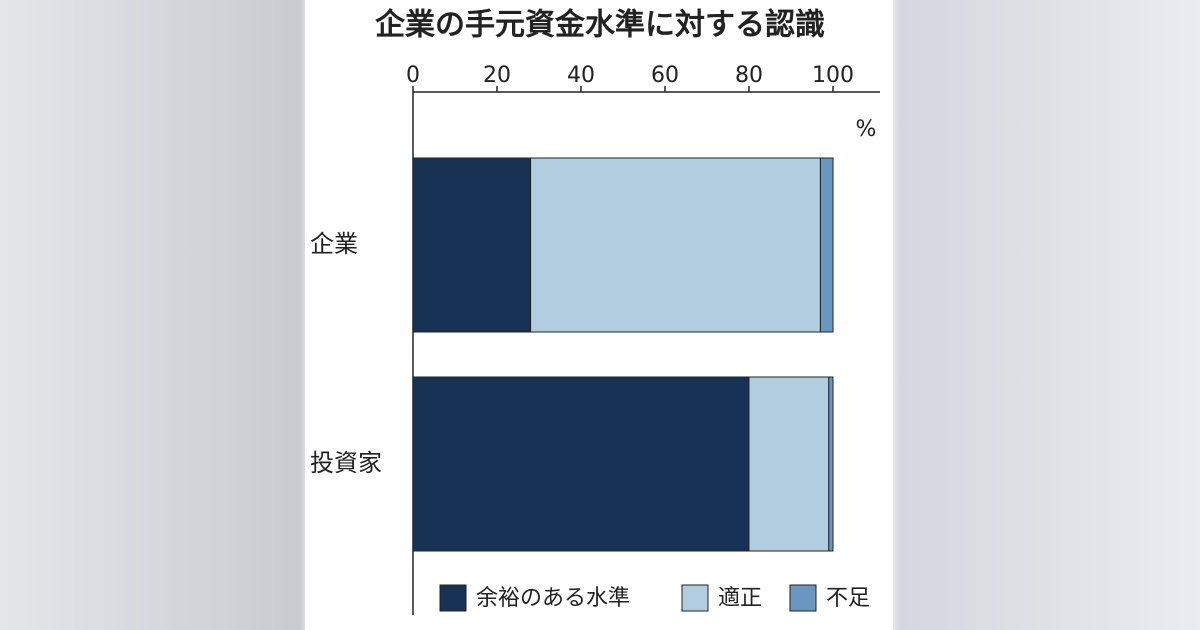  I want to click on chart-title: 企業の手元資金水準に対する認識, so click(600, 25).